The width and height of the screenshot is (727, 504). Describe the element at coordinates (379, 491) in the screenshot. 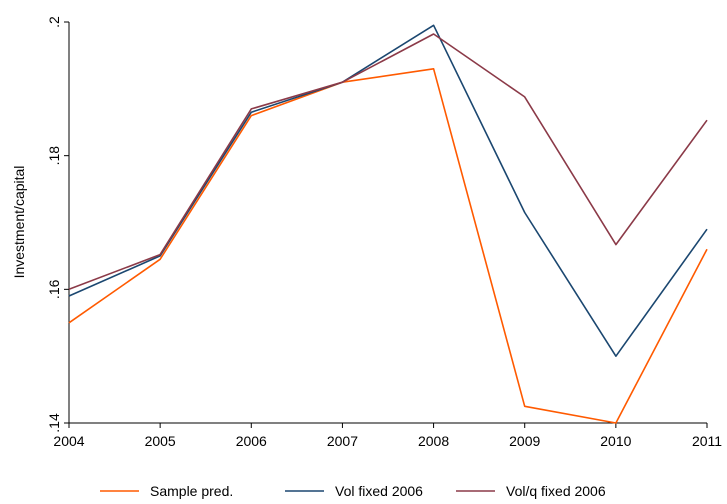

I see `legend-label: Vol fixed 2006` at that location.